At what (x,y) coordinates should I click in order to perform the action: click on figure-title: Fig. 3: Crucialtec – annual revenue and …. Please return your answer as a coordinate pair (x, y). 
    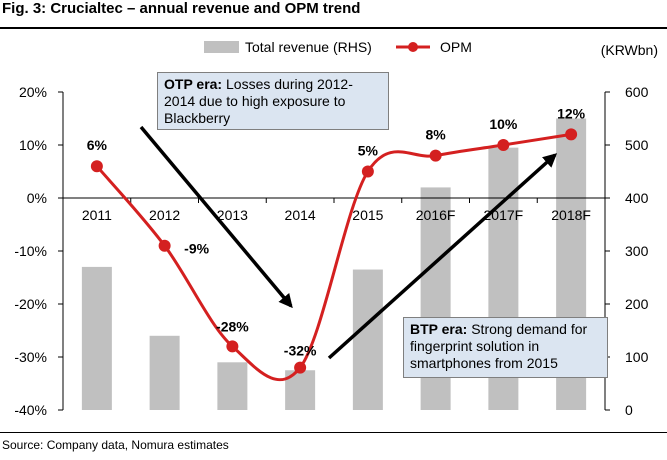
    Looking at the image, I should click on (181, 8).